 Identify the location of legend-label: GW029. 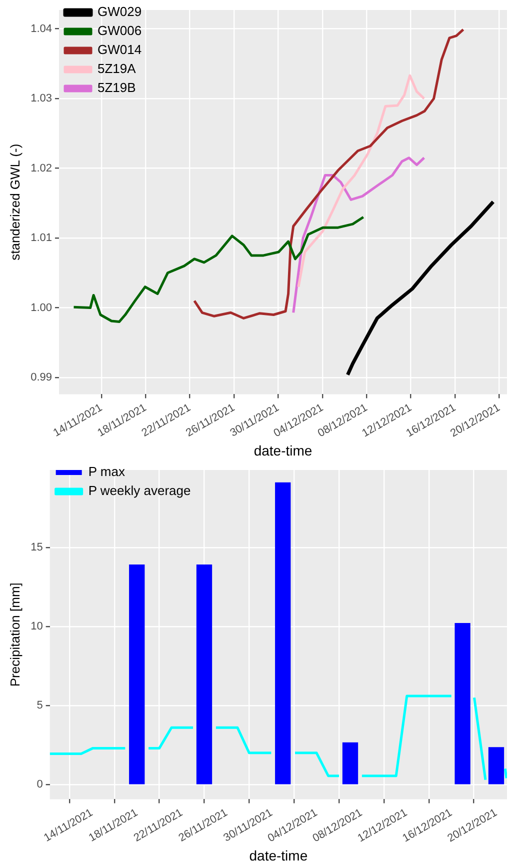
(120, 12).